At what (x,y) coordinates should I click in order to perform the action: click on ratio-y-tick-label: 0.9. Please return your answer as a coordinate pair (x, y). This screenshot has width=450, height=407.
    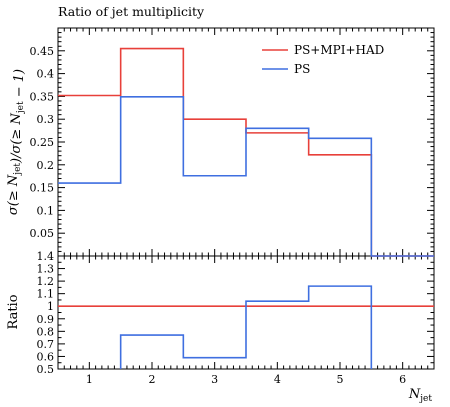
    Looking at the image, I should click on (46, 319).